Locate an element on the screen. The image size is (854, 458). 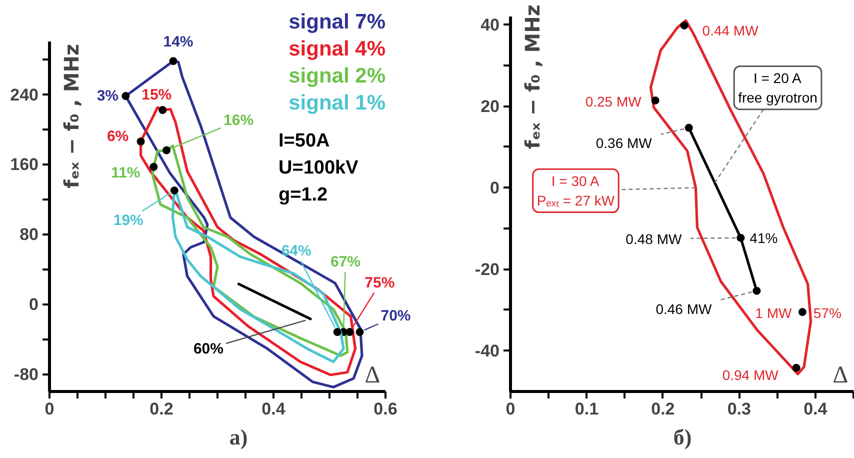
annotation: 41% is located at coordinates (764, 238).